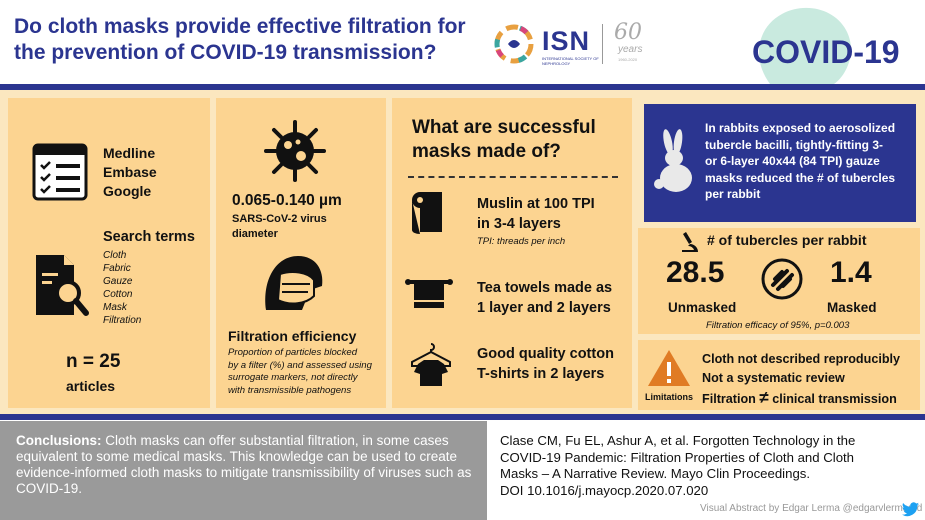 The width and height of the screenshot is (925, 520). I want to click on mask-item-muslin-line-2: in 3-4 layers, so click(519, 224).